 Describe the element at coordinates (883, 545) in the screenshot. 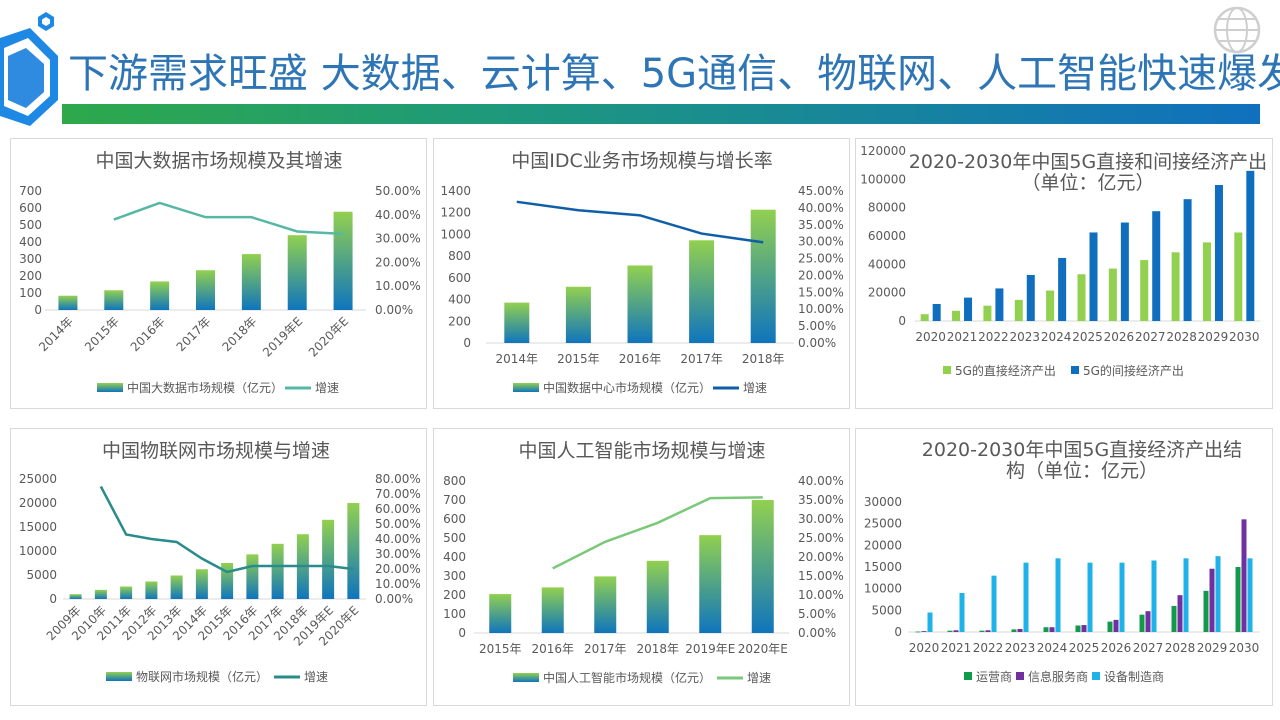

I see `y-tick-label: 20000` at that location.